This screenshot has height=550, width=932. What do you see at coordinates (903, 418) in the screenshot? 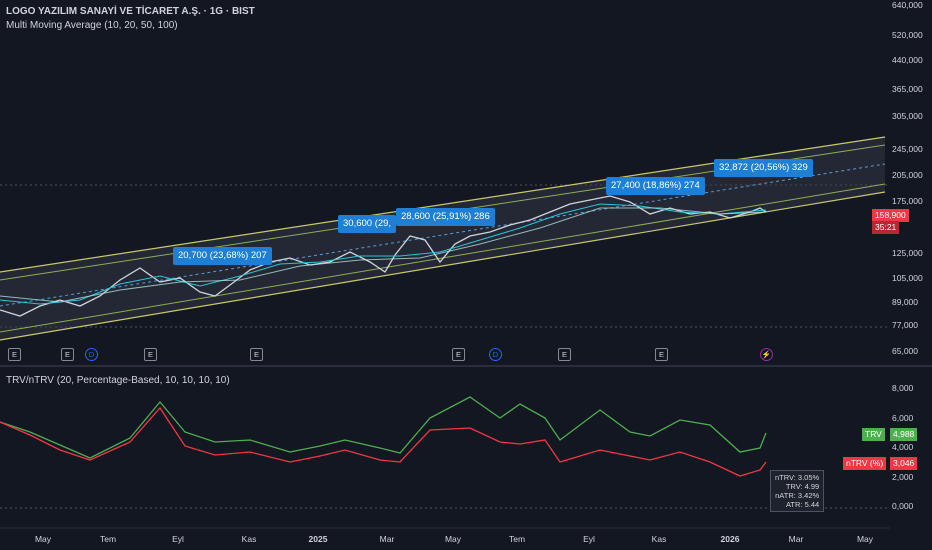
I see `indicator-tick: 6,000` at bounding box center [903, 418].